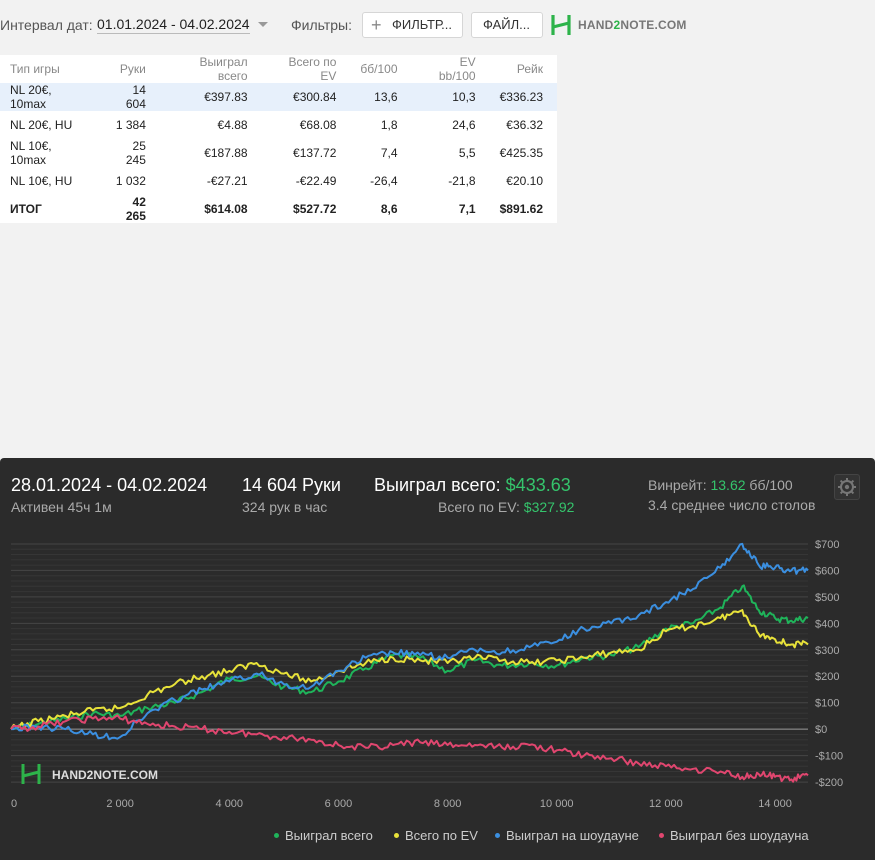 The width and height of the screenshot is (875, 860). What do you see at coordinates (467, 209) in the screenshot?
I see `total-ev-bb100: 7,1` at bounding box center [467, 209].